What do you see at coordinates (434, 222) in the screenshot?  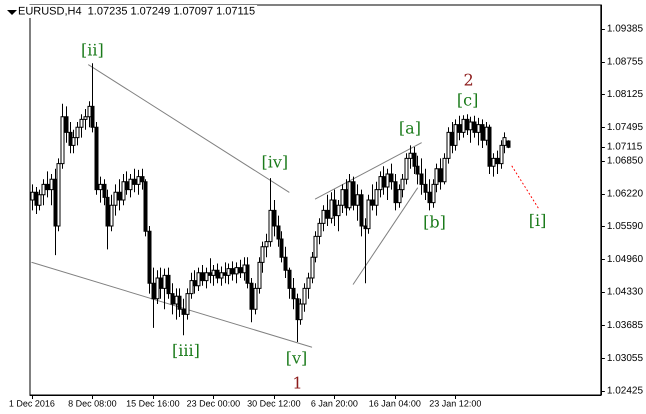 I see `annotation: [b]` at bounding box center [434, 222].